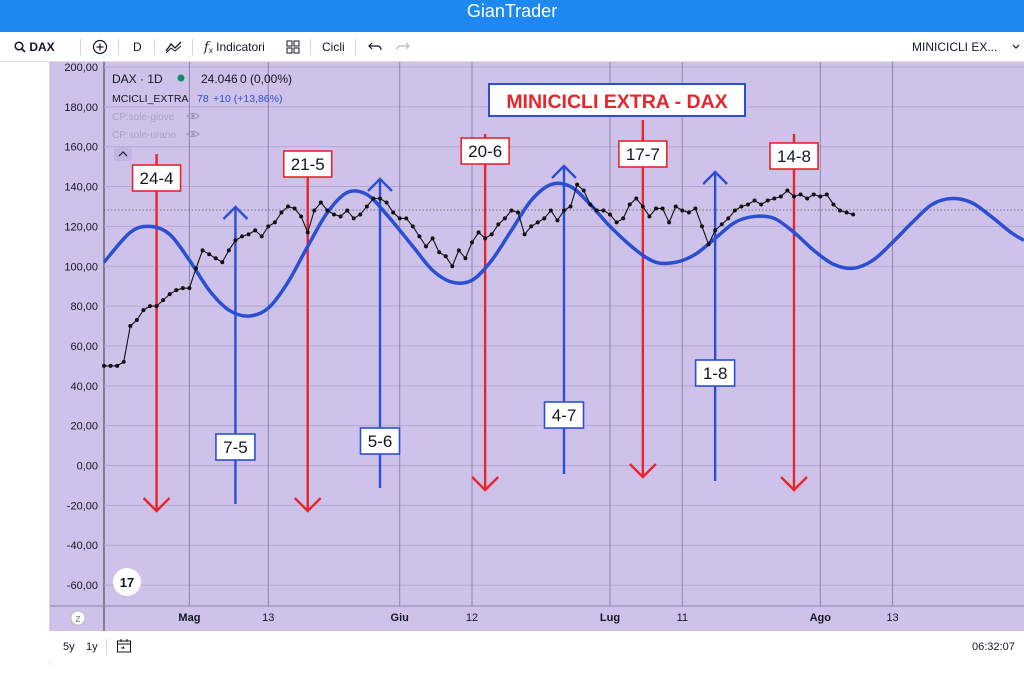  What do you see at coordinates (234, 47) in the screenshot?
I see `indicators-button: fx Indicatori` at bounding box center [234, 47].